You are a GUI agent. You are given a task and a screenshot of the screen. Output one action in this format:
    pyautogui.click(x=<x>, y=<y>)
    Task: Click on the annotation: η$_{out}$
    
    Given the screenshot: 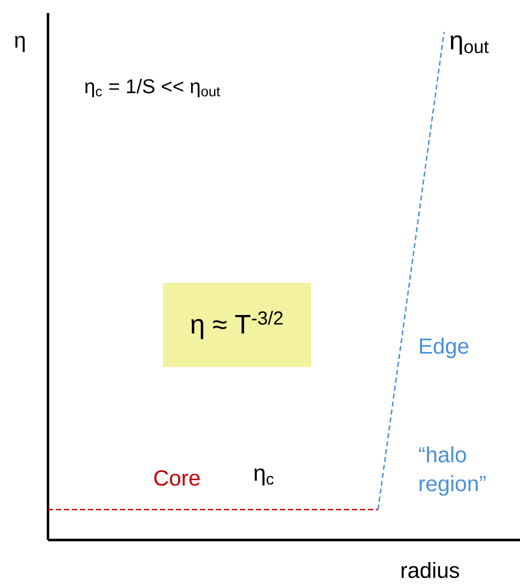 What is the action you would take?
    pyautogui.click(x=469, y=45)
    